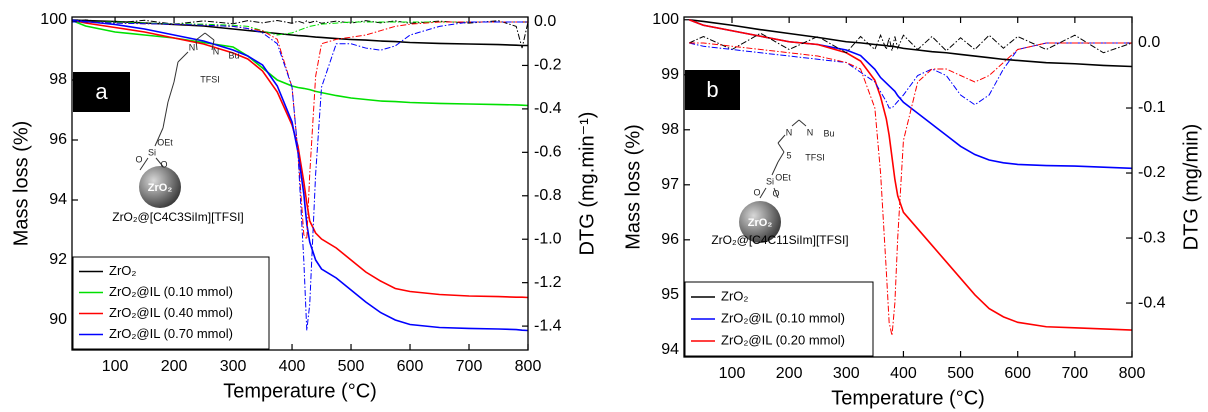 This screenshot has width=1208, height=412. I want to click on structure-label: Bu, so click(828, 133).